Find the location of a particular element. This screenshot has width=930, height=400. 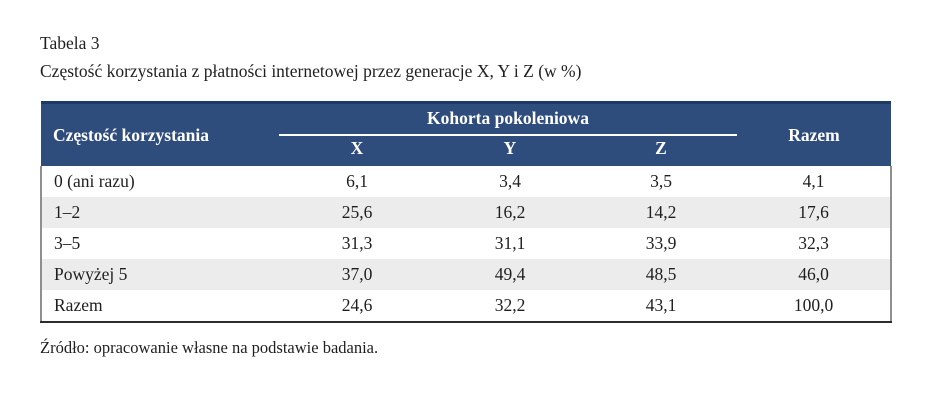

cell-razem: 4,1 is located at coordinates (814, 181).